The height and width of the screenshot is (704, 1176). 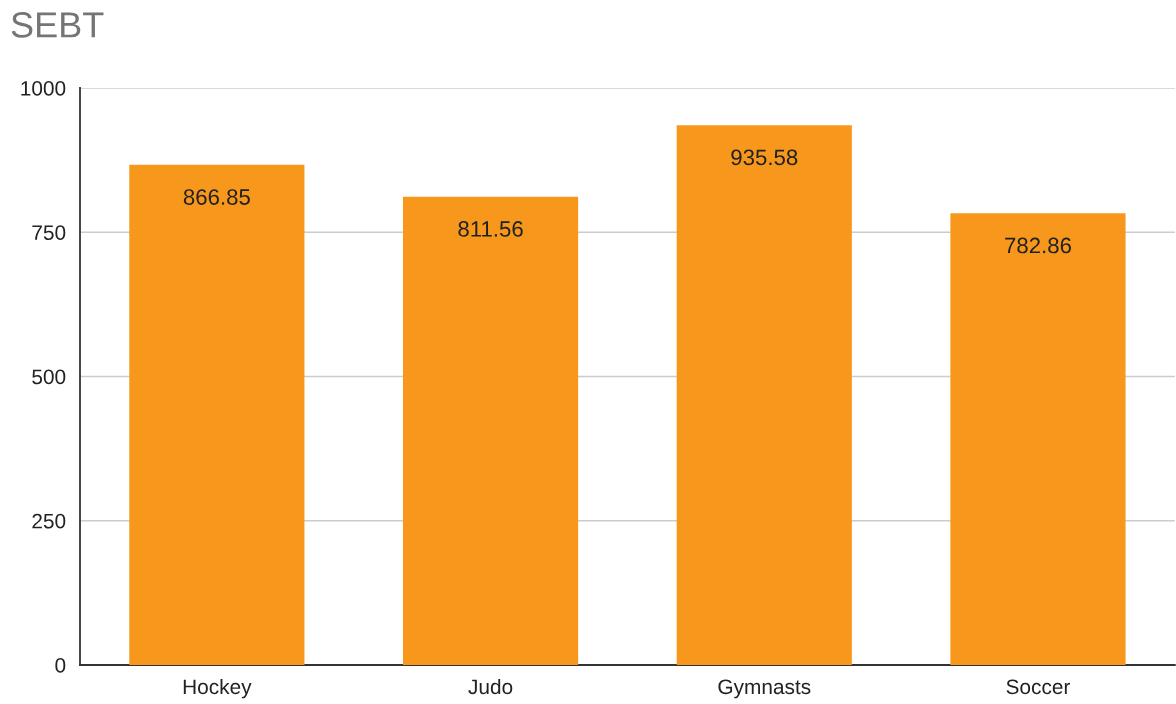 I want to click on chart-title: SEBT, so click(x=57, y=25).